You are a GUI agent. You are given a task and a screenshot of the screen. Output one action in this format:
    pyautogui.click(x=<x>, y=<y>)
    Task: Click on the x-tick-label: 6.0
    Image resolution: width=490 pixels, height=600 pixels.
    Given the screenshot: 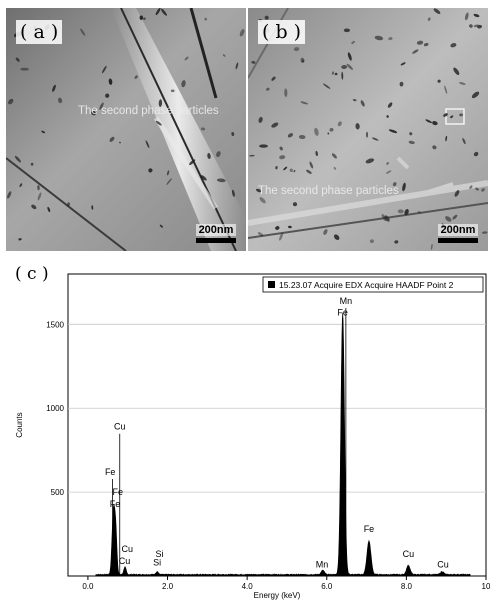 What is the action you would take?
    pyautogui.click(x=327, y=586)
    